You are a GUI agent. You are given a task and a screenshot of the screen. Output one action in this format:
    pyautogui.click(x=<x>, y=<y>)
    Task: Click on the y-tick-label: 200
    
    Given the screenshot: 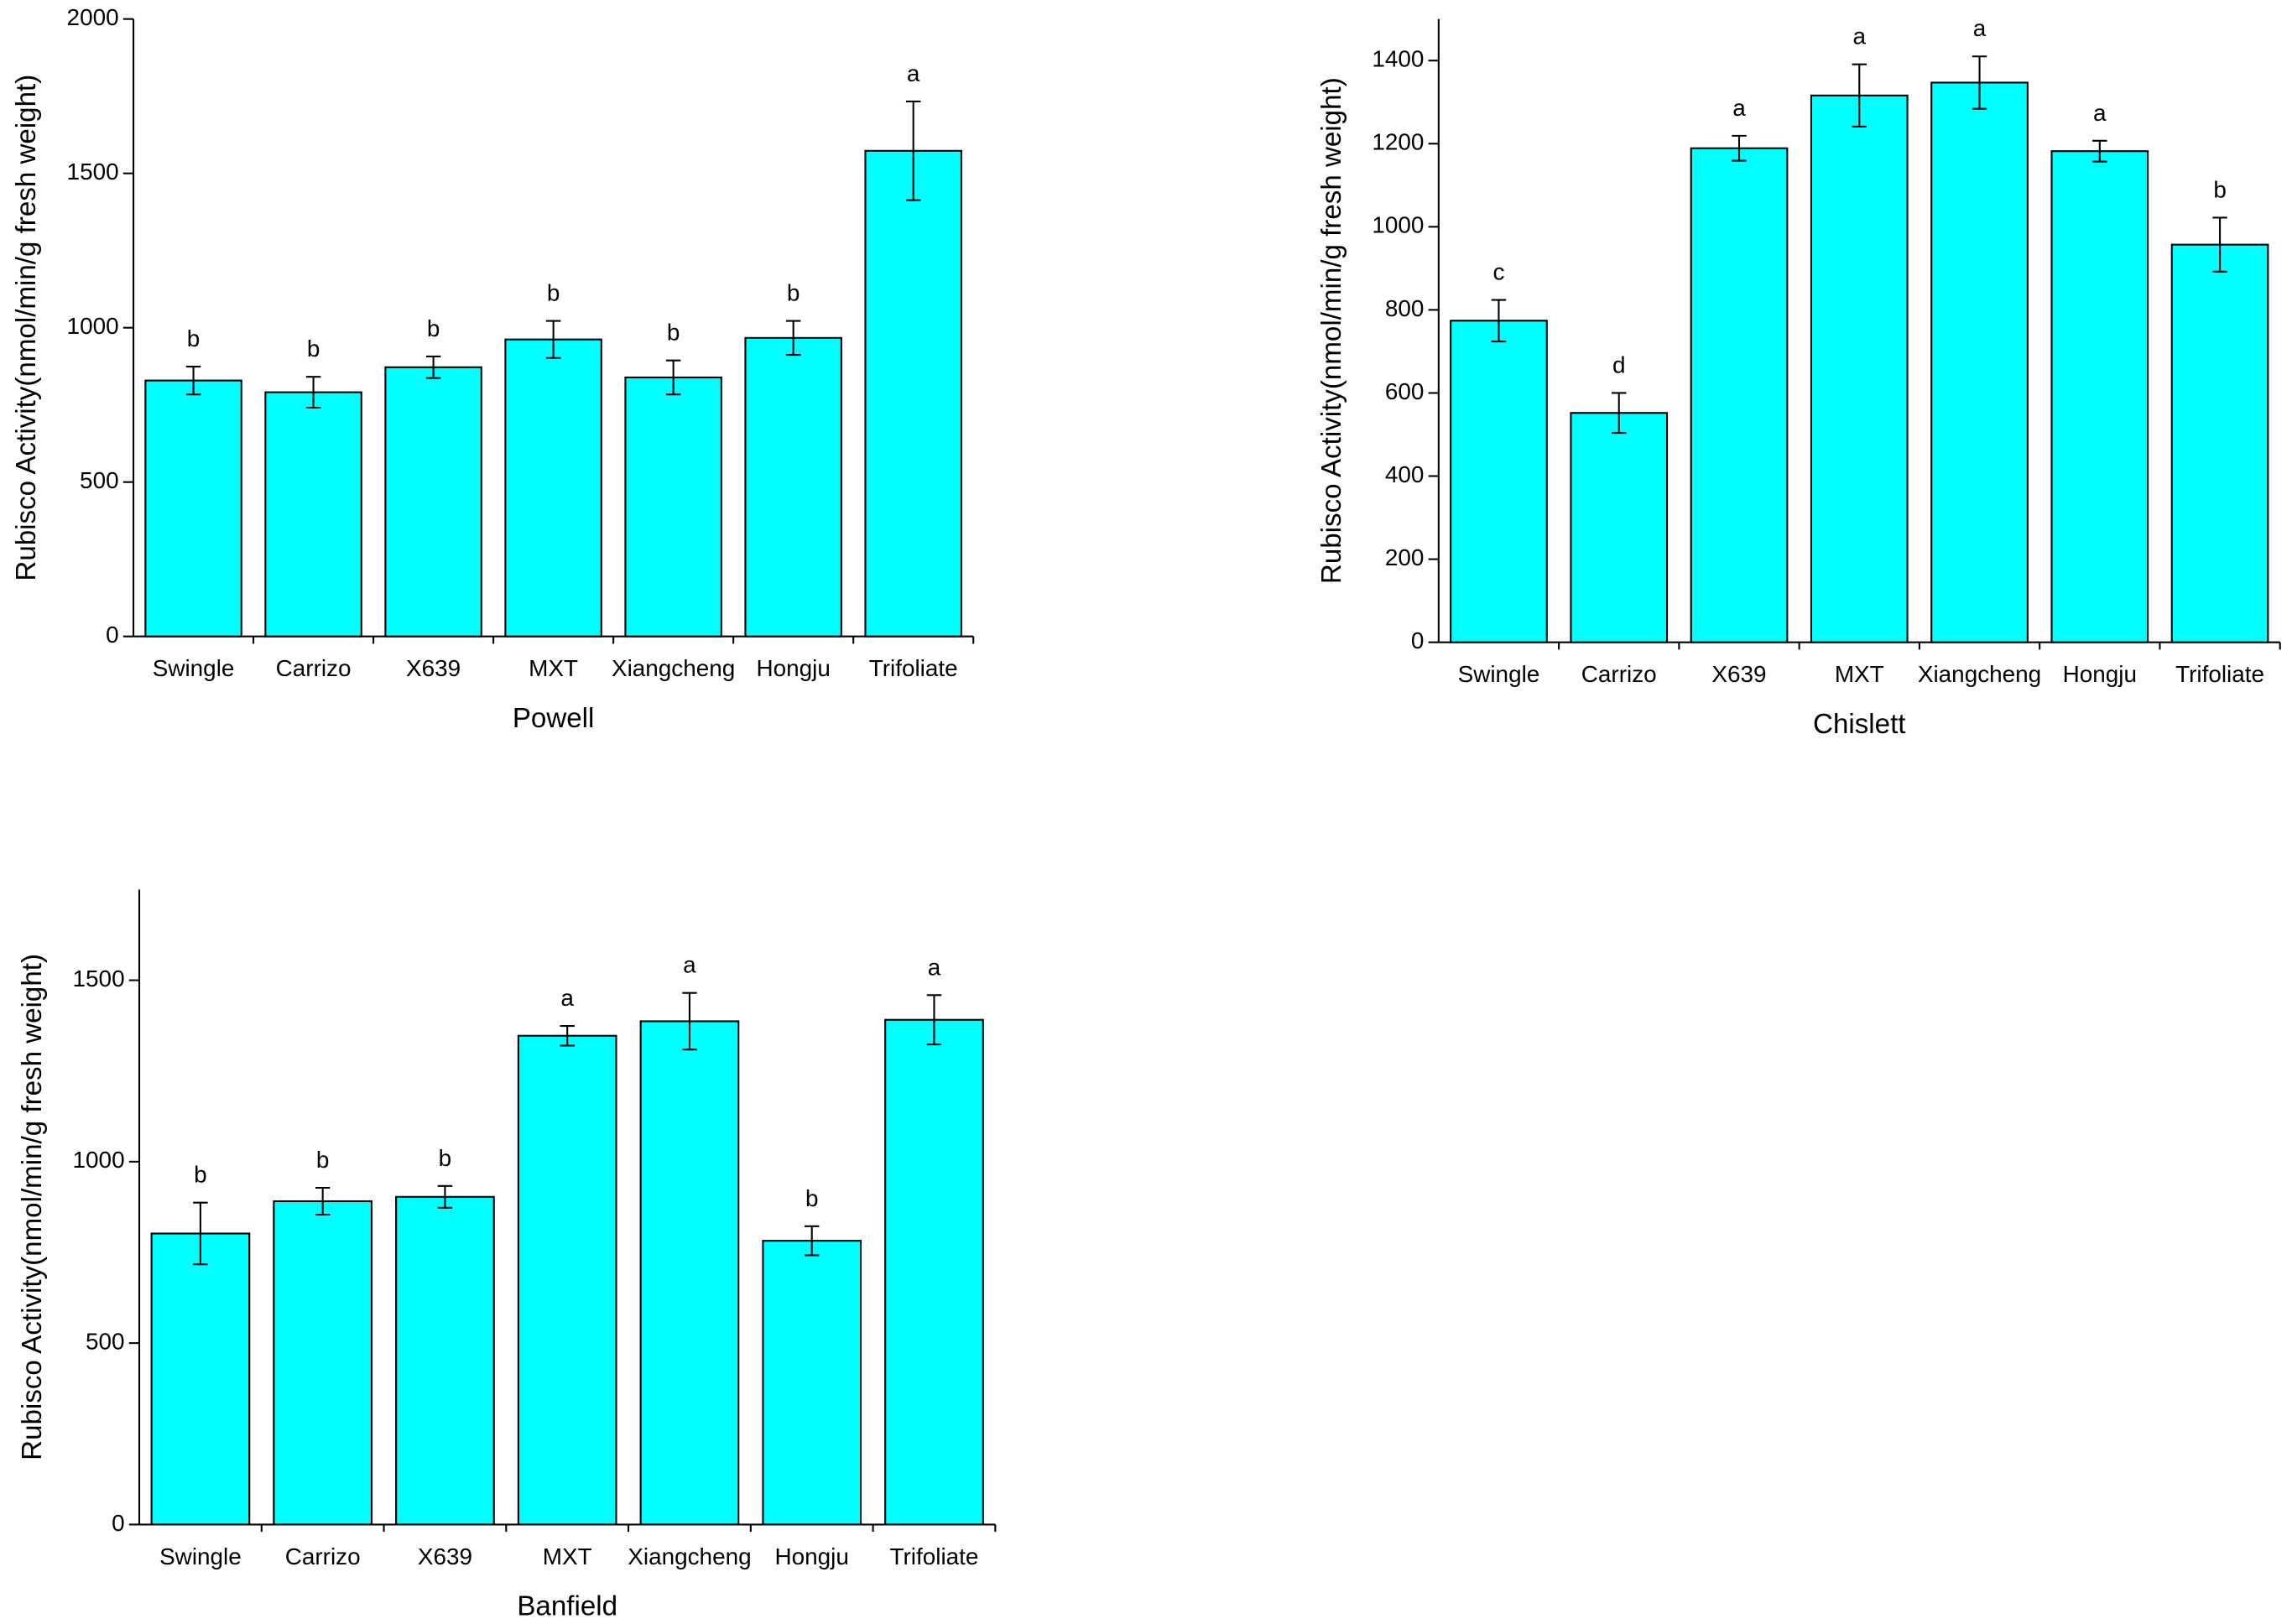 What is the action you would take?
    pyautogui.click(x=1405, y=557)
    